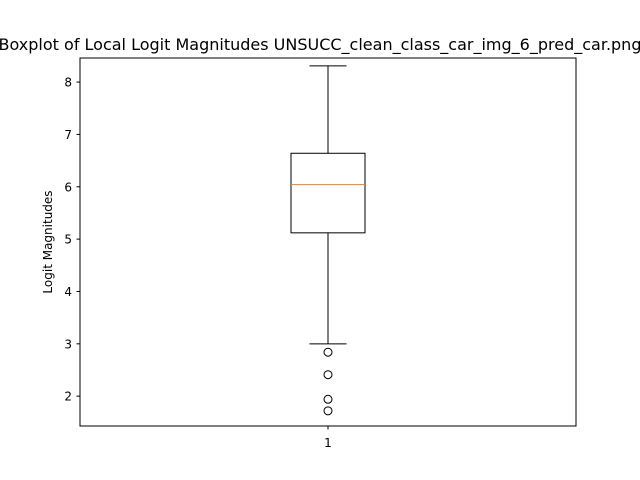 The width and height of the screenshot is (640, 480). What do you see at coordinates (328, 443) in the screenshot?
I see `x-tick-label: 1` at bounding box center [328, 443].